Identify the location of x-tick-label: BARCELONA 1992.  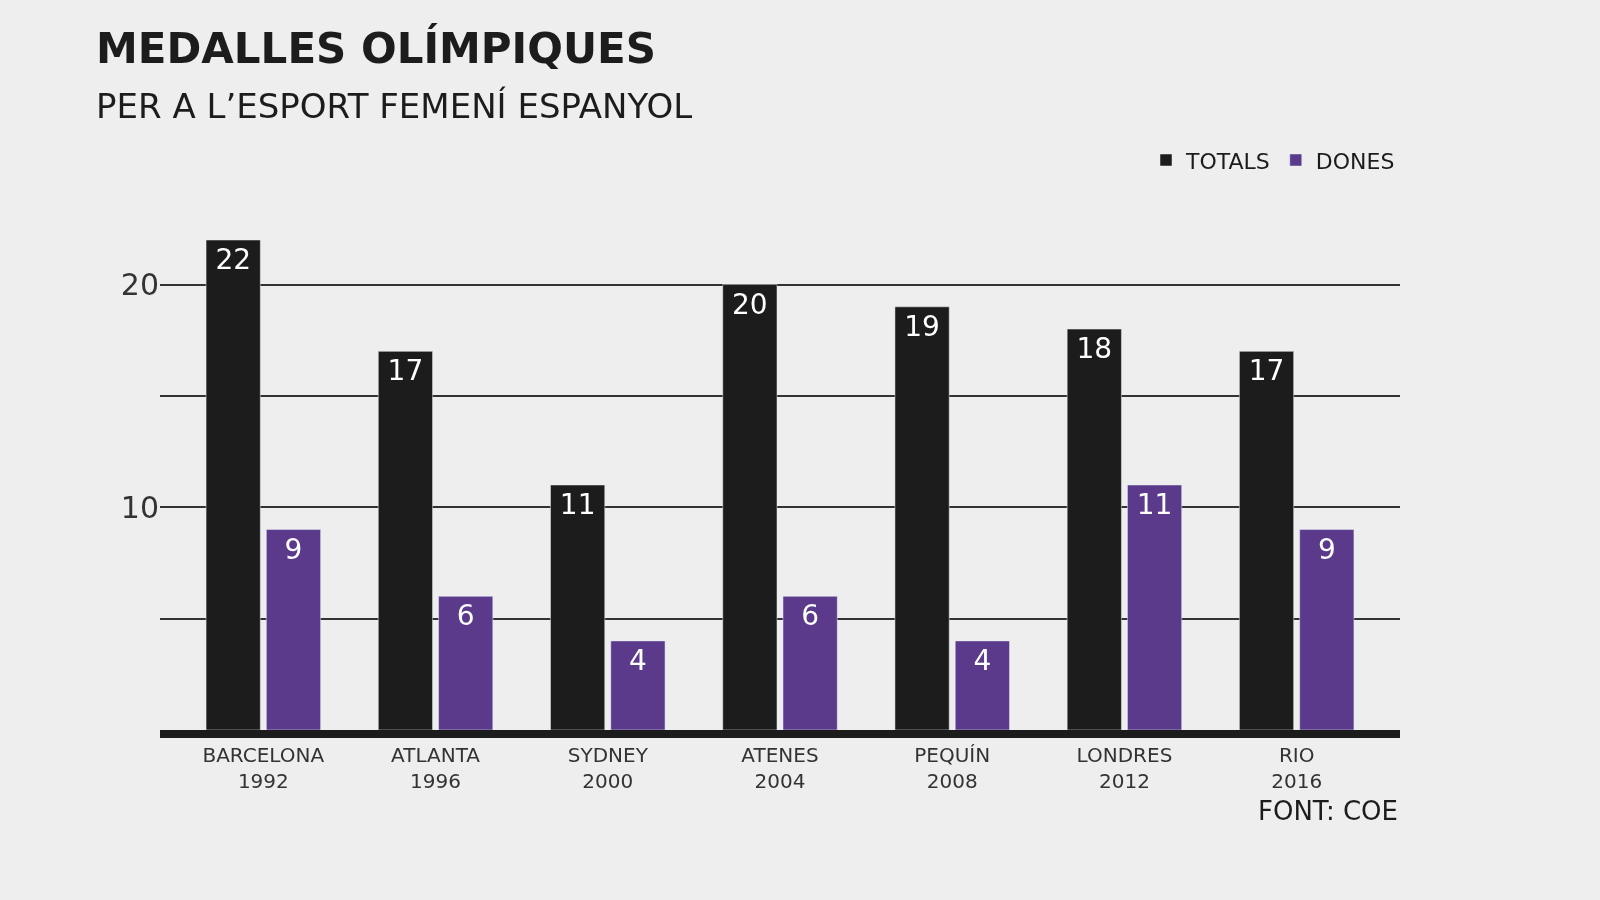
(263, 768).